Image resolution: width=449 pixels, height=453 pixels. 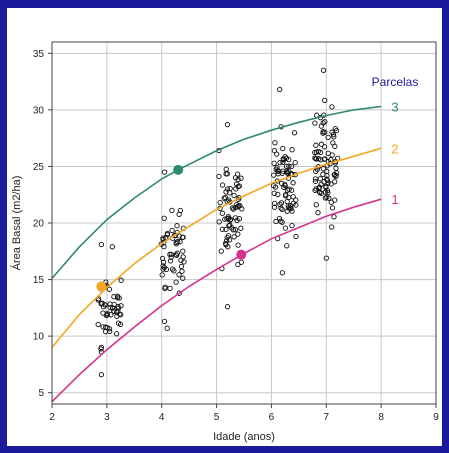 What do you see at coordinates (217, 417) in the screenshot?
I see `x-tick-label: 5` at bounding box center [217, 417].